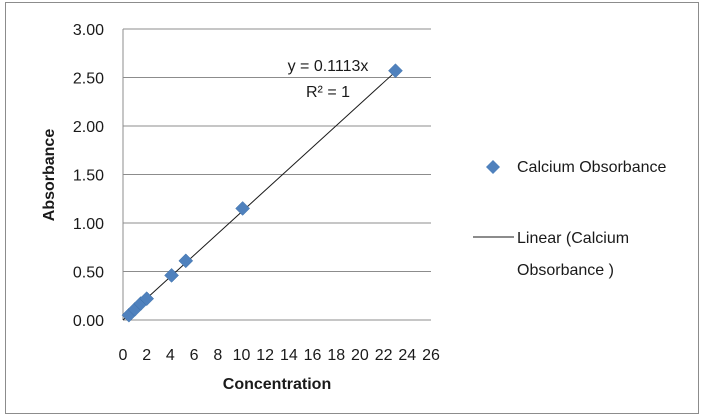 The height and width of the screenshot is (420, 705). What do you see at coordinates (313, 355) in the screenshot?
I see `x-tick-label: 16` at bounding box center [313, 355].